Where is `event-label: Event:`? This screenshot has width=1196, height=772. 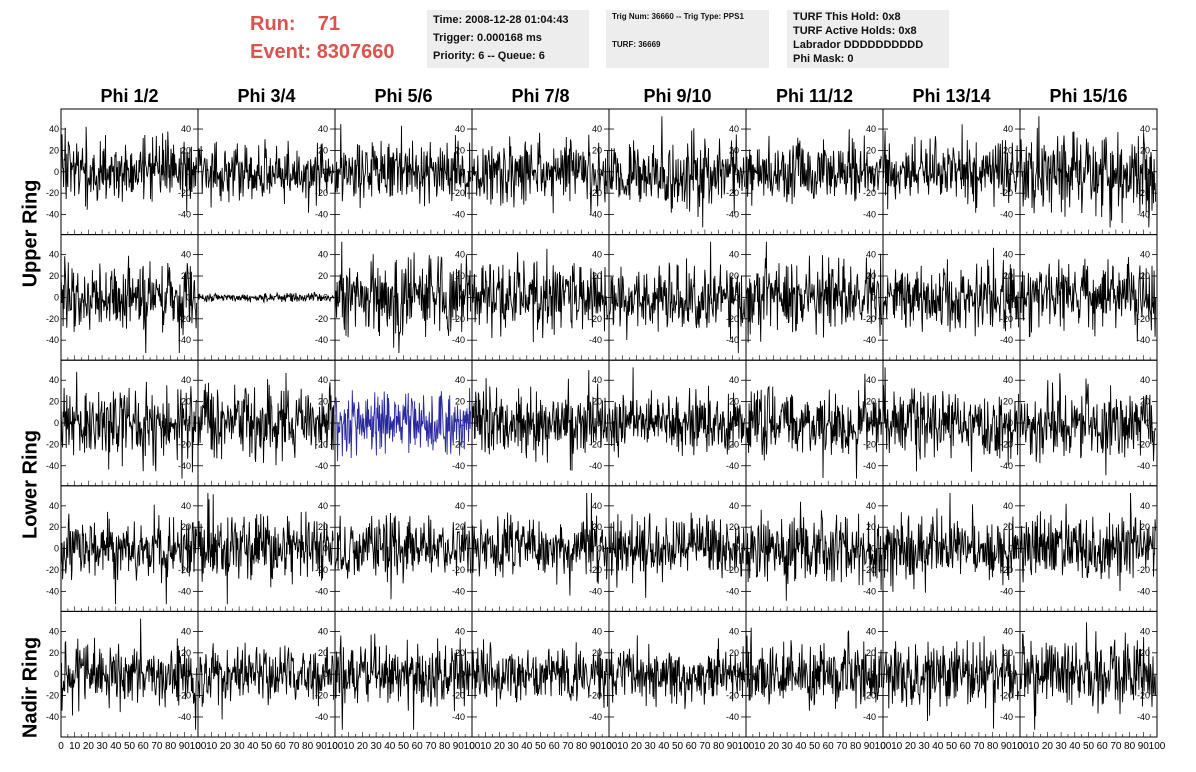 event-label: Event: is located at coordinates (281, 52).